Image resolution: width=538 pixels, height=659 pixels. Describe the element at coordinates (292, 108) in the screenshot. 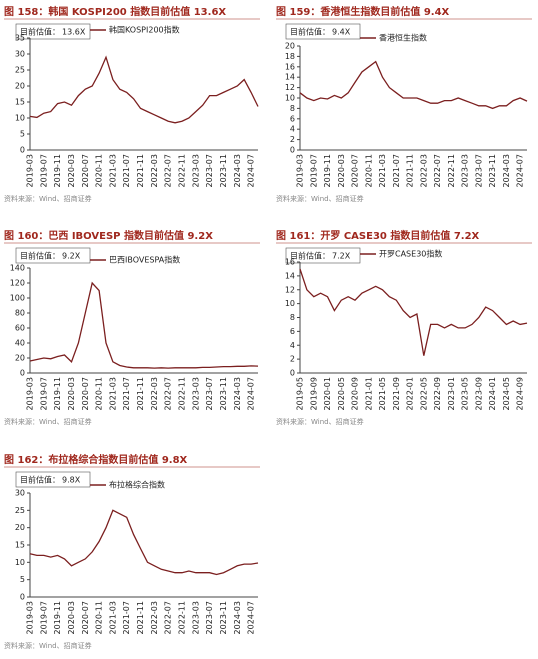

I see `y-tick-label: 8` at that location.